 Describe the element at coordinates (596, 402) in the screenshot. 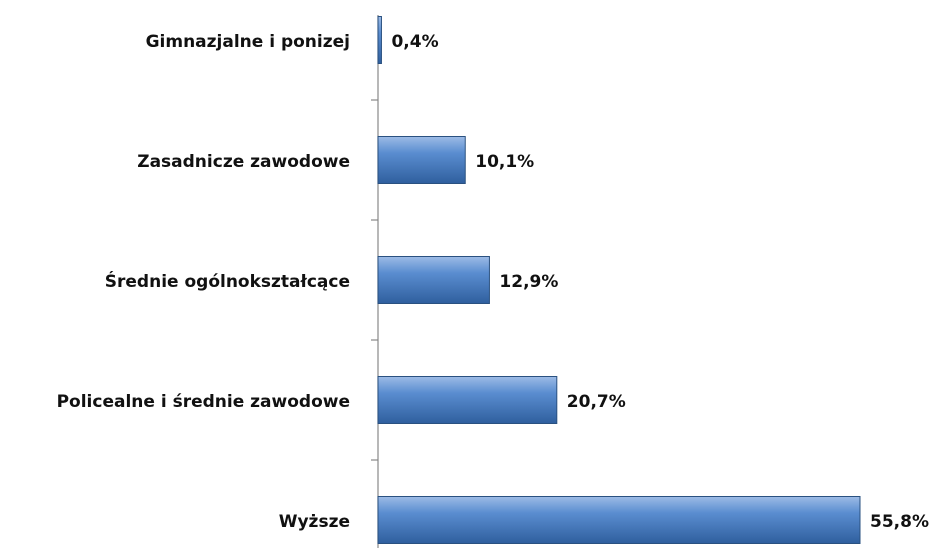

I see `value-label: 20,7%` at that location.